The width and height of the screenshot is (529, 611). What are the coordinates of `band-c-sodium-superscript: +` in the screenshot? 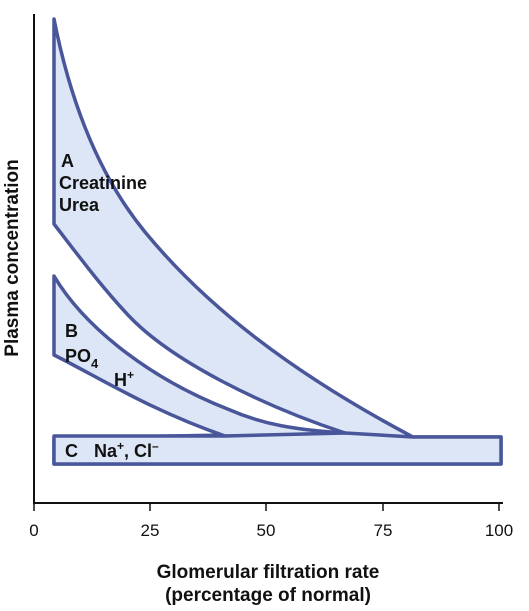 It's located at (120, 446).